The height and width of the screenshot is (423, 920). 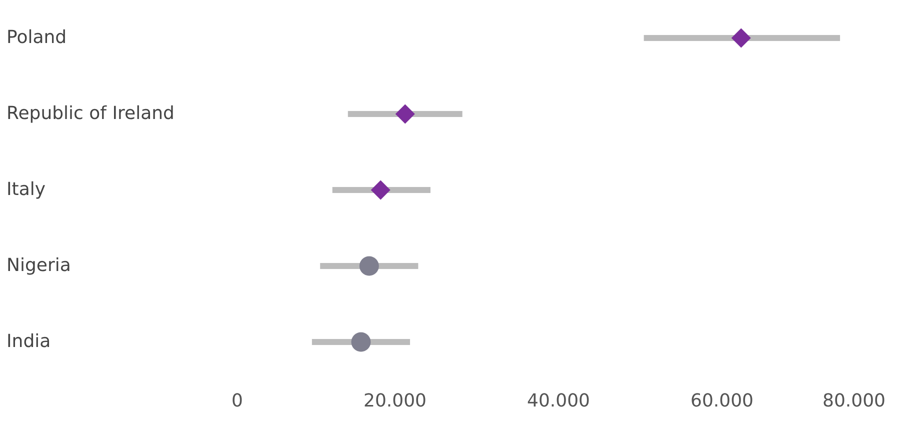 I want to click on y-tick-label: Poland, so click(x=36, y=37).